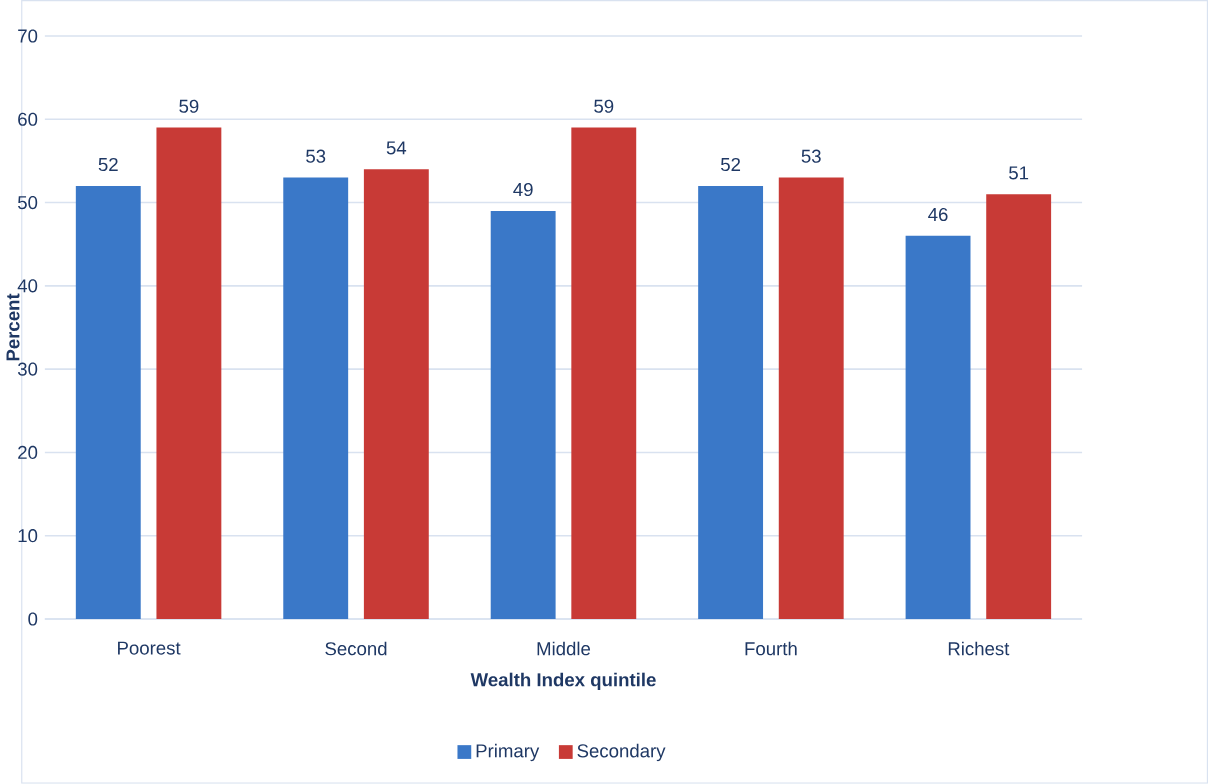 The height and width of the screenshot is (784, 1208). I want to click on data-label: 54, so click(396, 148).